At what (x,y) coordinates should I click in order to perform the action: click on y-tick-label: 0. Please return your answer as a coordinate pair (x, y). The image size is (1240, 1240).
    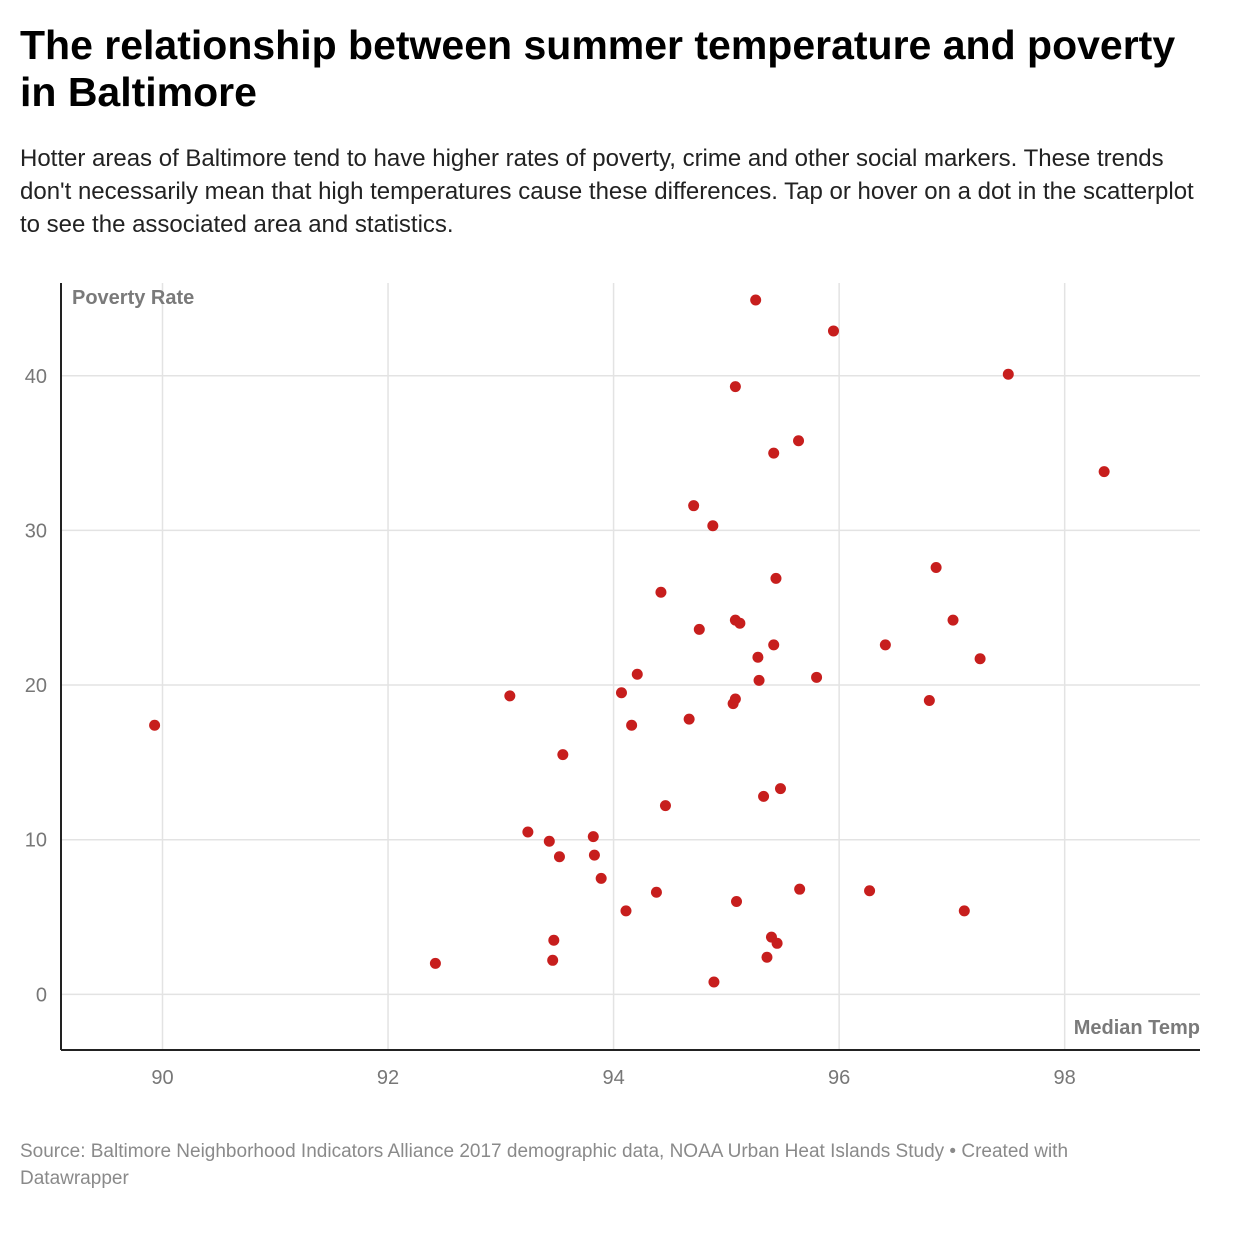
    Looking at the image, I should click on (41, 995).